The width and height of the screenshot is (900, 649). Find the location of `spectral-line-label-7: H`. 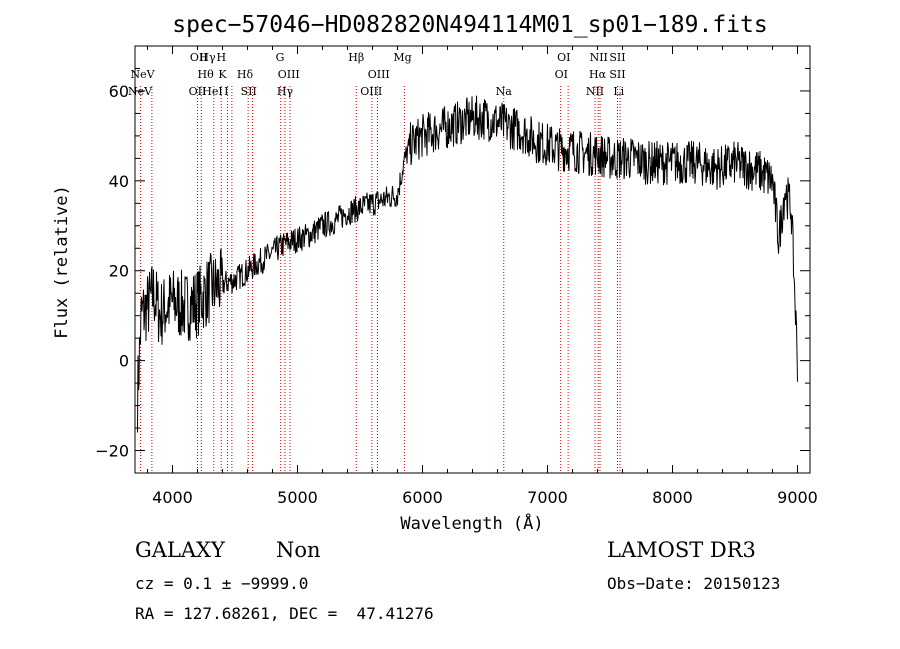

spectral-line-label-7: H is located at coordinates (221, 57).